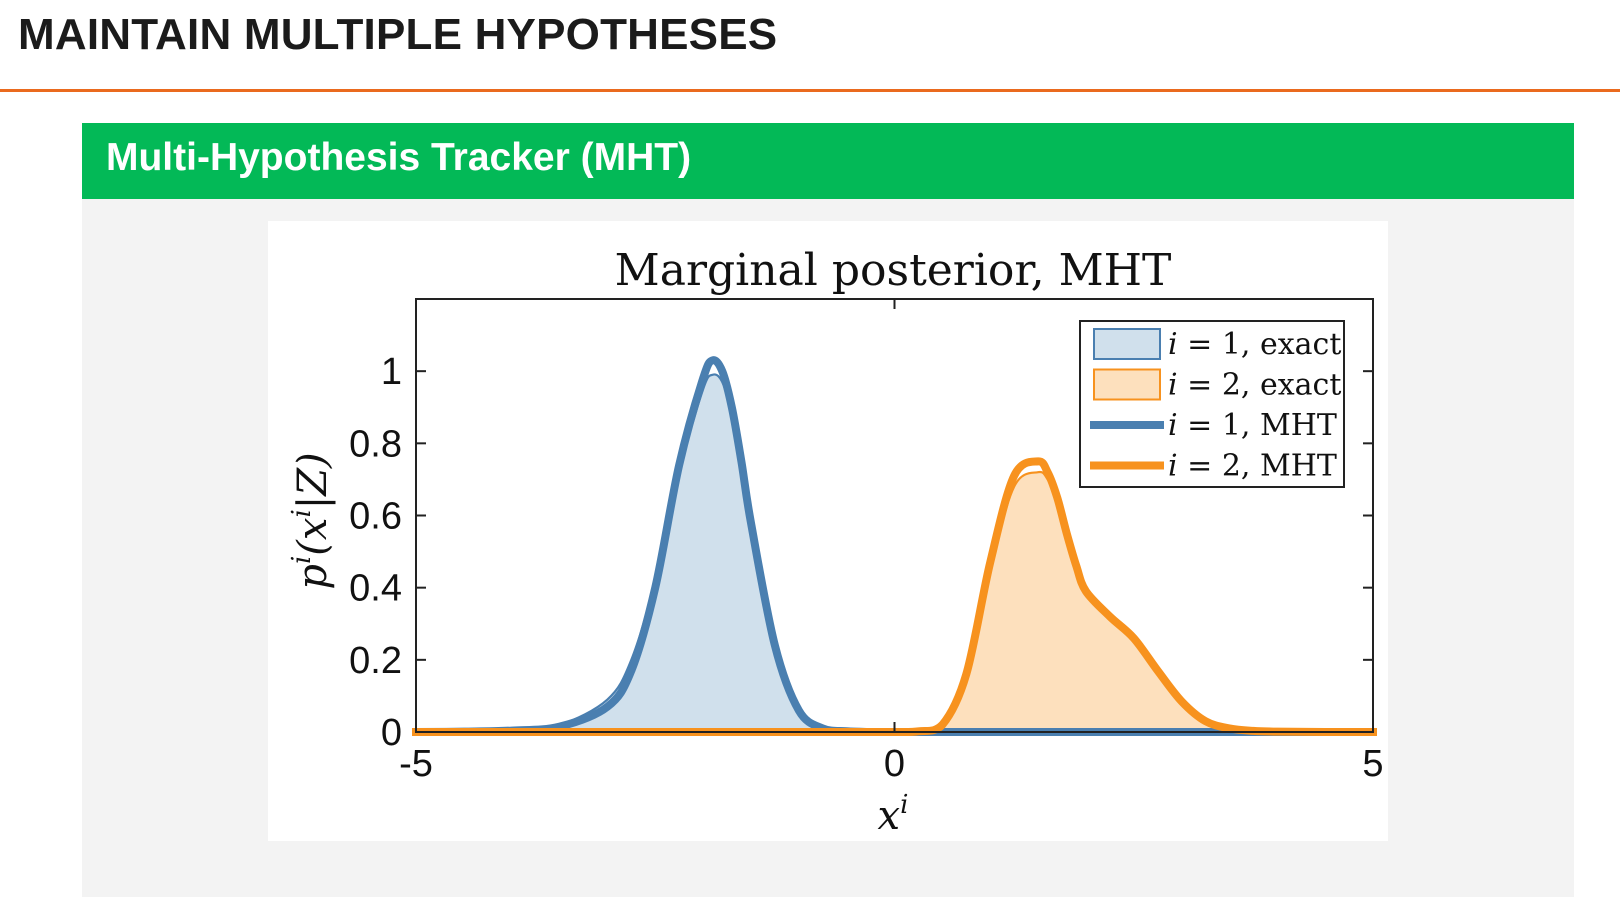 The width and height of the screenshot is (1620, 906). I want to click on y-axis-label: pi(xi|Z), so click(311, 520).